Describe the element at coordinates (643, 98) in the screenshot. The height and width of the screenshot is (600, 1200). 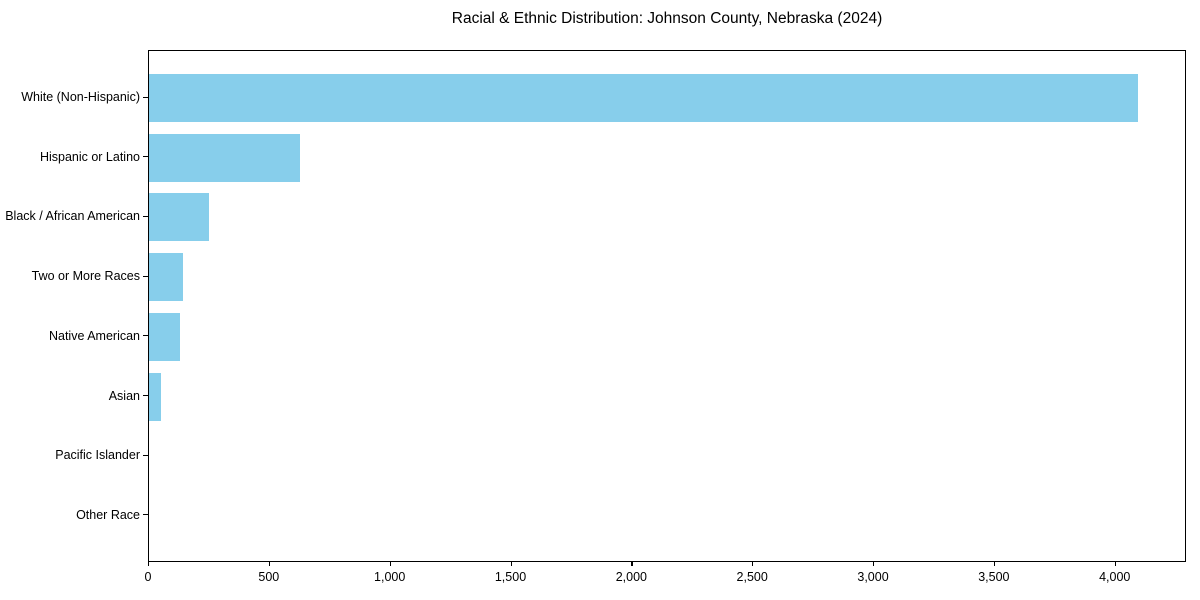
I see `bar-white-non-hispanic` at that location.